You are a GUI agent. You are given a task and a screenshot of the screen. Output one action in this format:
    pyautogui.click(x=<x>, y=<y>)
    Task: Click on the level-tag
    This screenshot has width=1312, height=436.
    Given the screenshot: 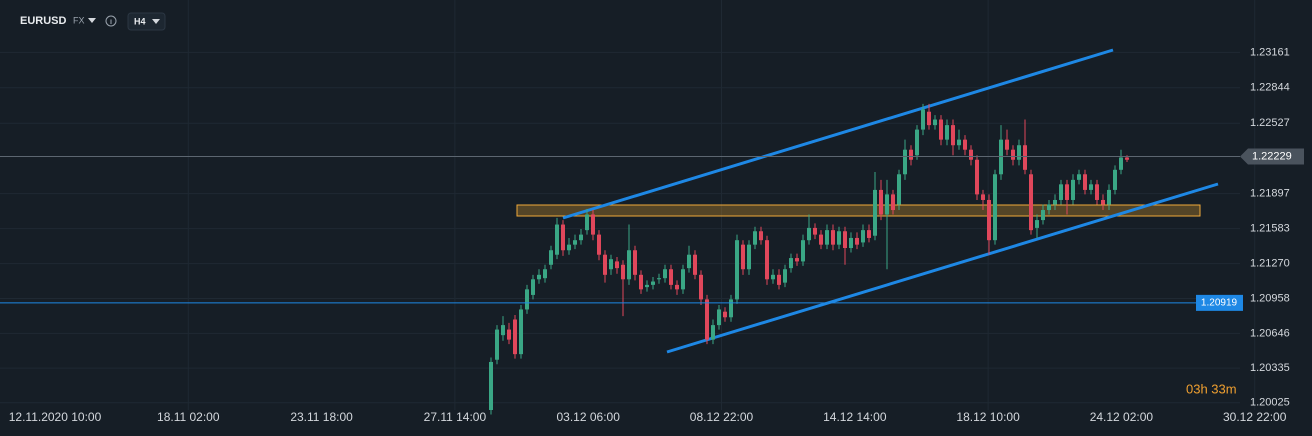 What is the action you would take?
    pyautogui.click(x=1219, y=302)
    